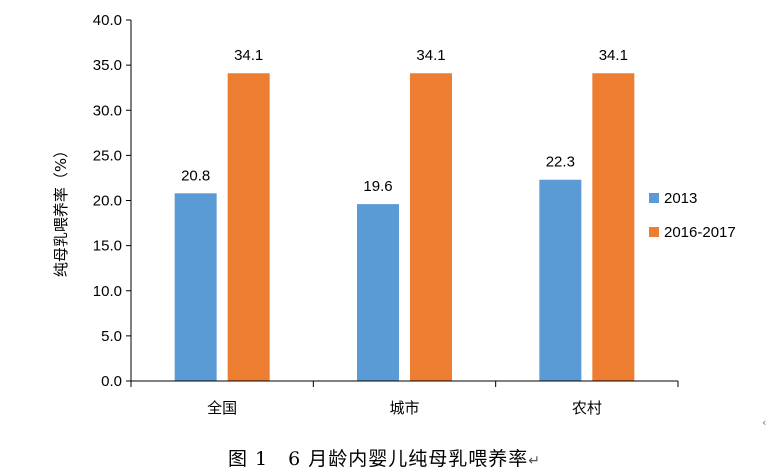  I want to click on bar-2013-农村, so click(560, 280).